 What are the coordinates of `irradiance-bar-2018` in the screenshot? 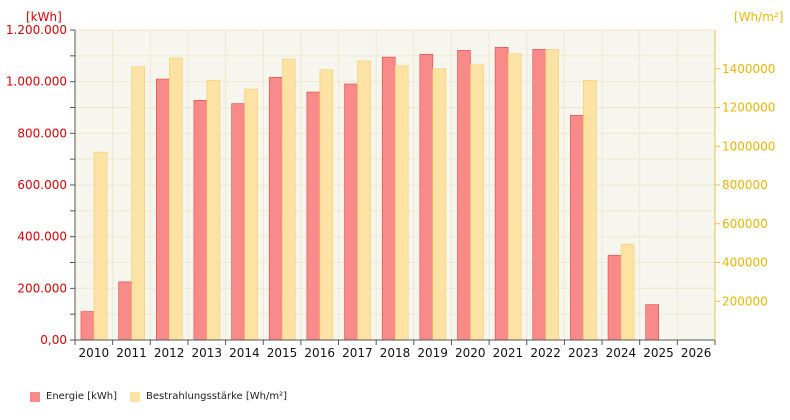 It's located at (401, 203).